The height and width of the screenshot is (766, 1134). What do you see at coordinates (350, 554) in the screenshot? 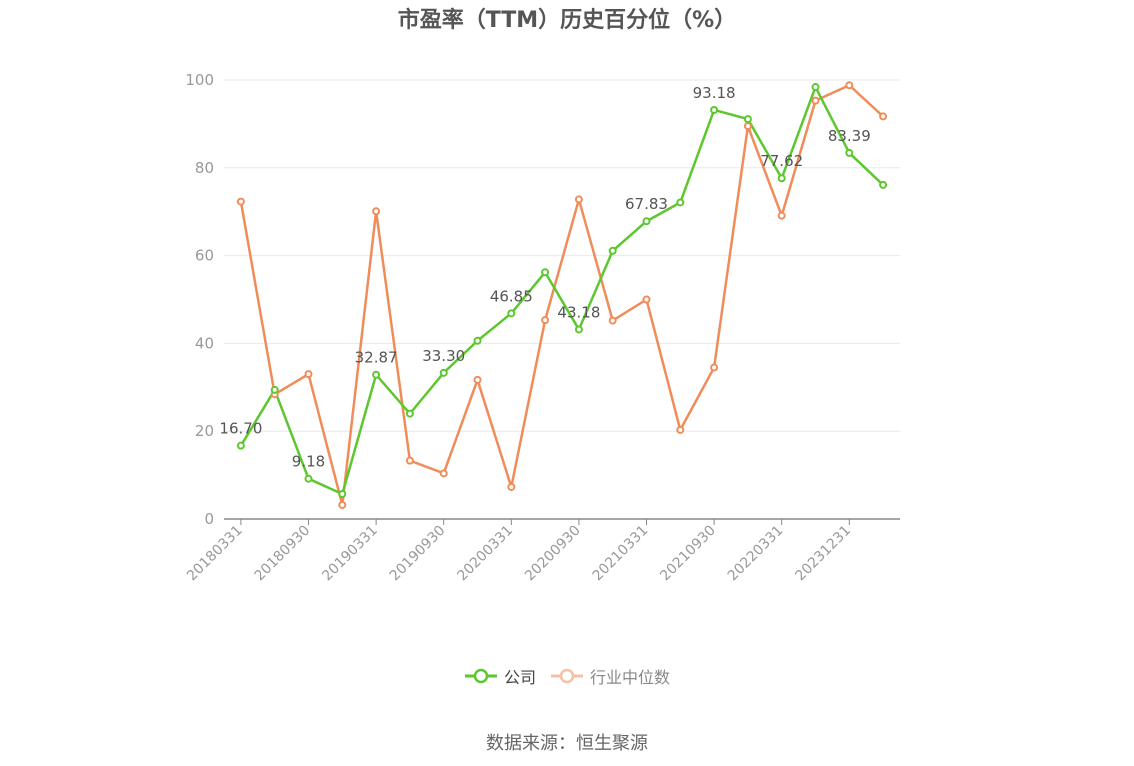
I see `x-tick-label: 20190331` at bounding box center [350, 554].